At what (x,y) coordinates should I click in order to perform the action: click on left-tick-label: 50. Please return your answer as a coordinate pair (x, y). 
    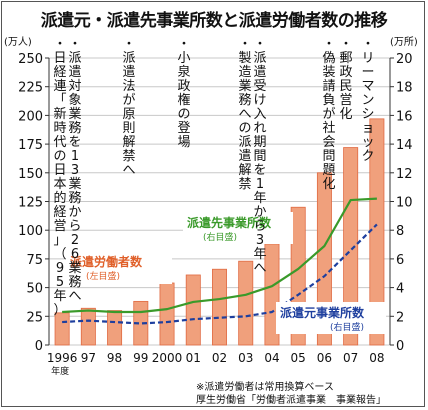
    Looking at the image, I should click on (34, 289).